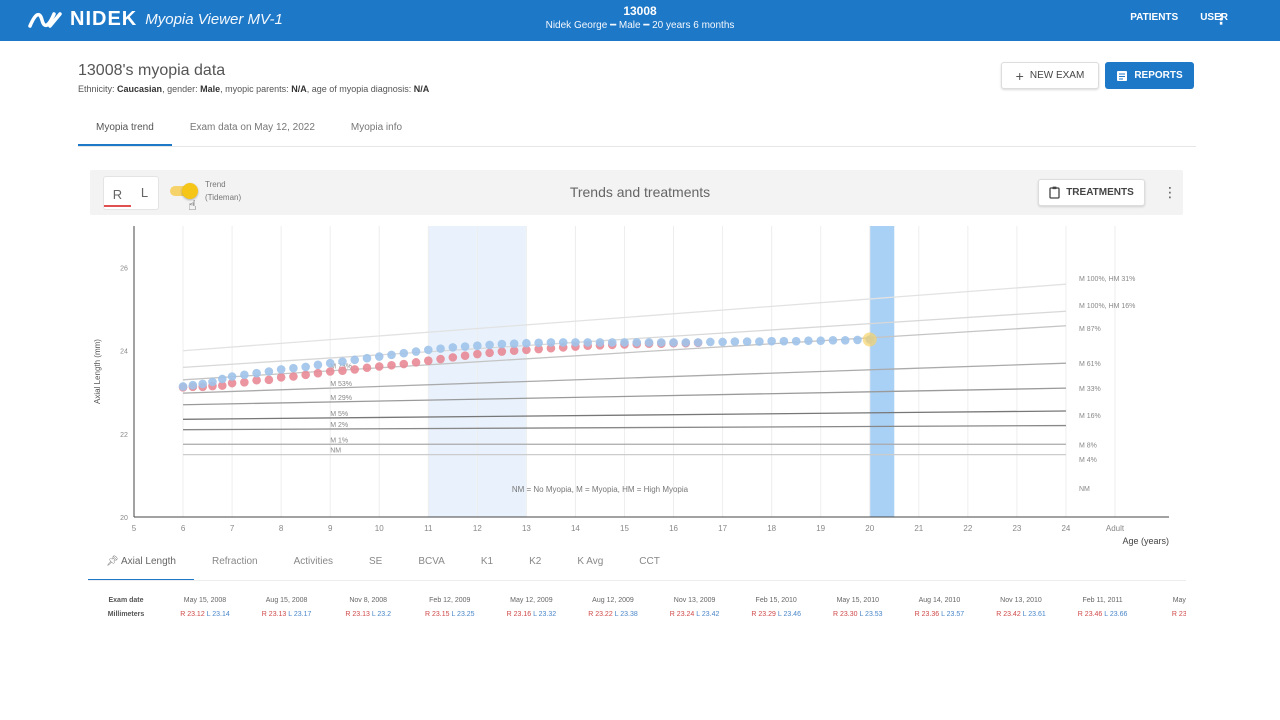 The height and width of the screenshot is (720, 1280). What do you see at coordinates (210, 89) in the screenshot?
I see `gender-value: Male` at bounding box center [210, 89].